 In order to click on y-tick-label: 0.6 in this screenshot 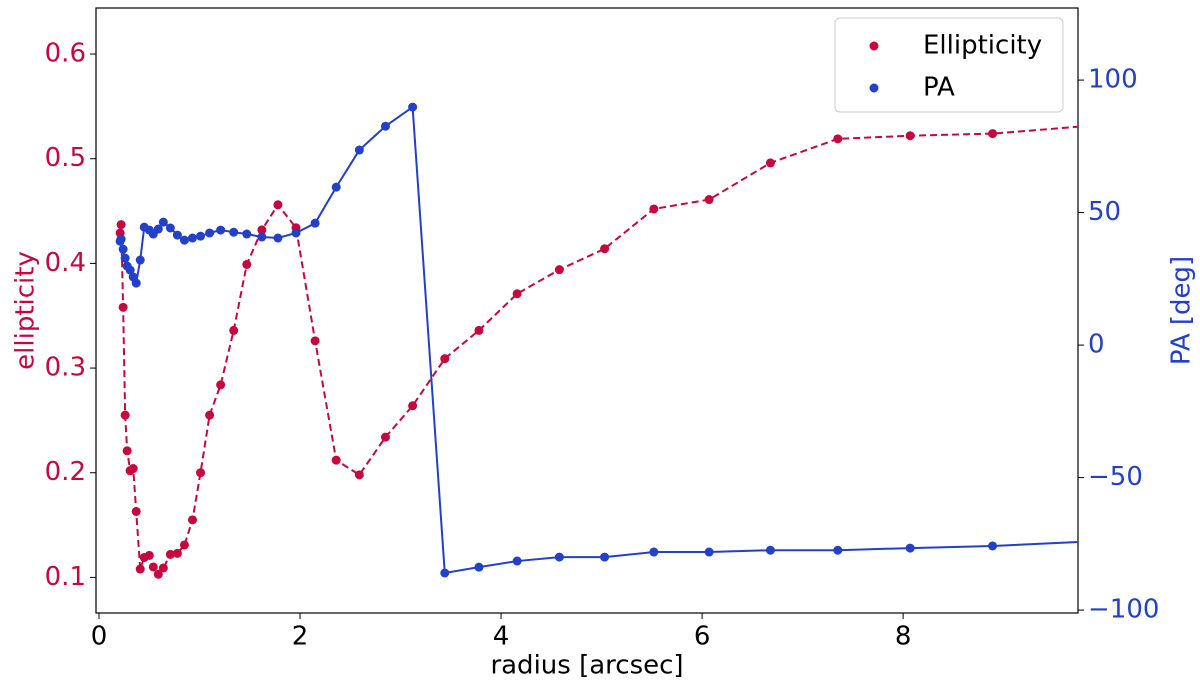, I will do `click(65, 54)`.